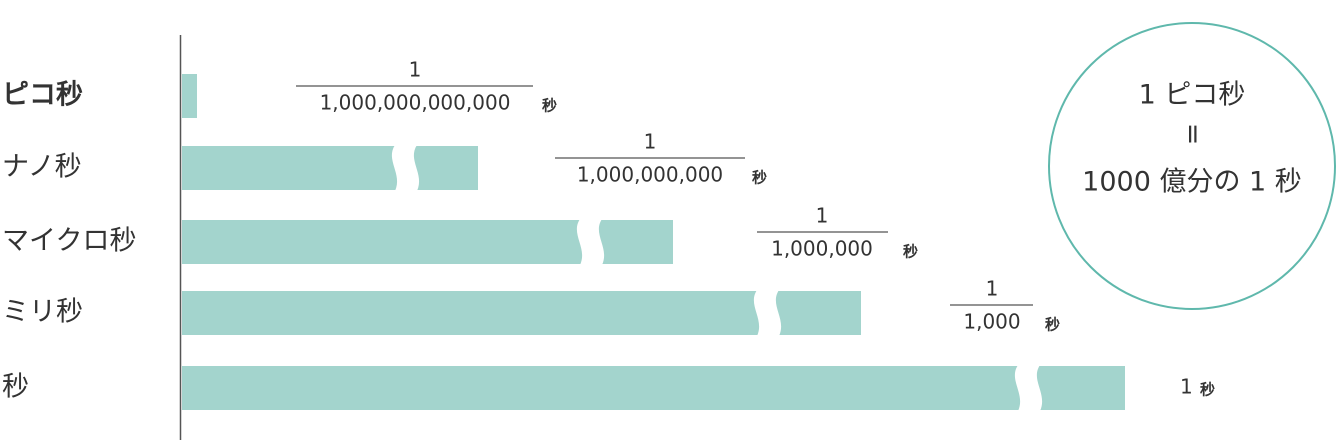  What do you see at coordinates (42, 312) in the screenshot?
I see `row-label: ミリ秒` at bounding box center [42, 312].